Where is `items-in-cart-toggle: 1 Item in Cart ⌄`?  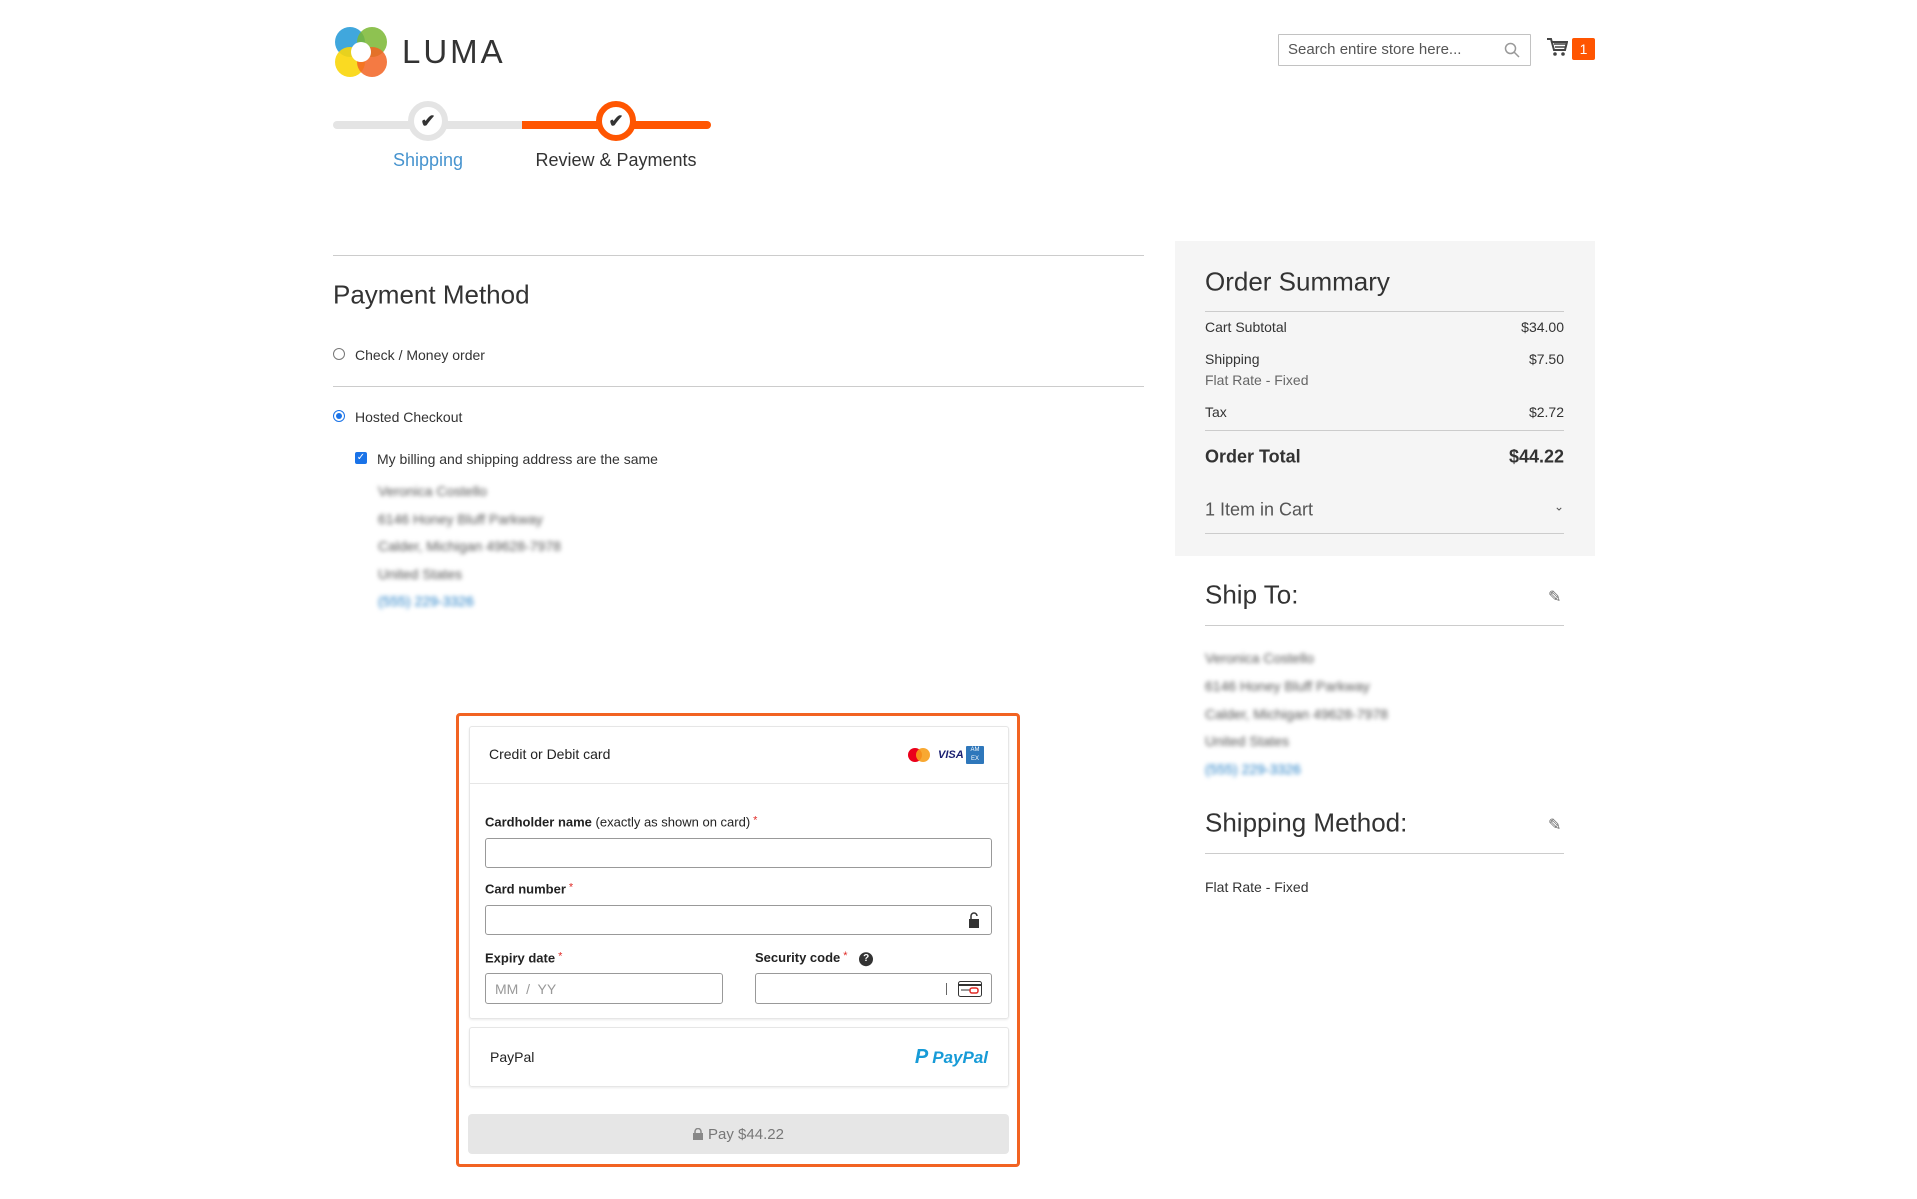
items-in-cart-toggle: 1 Item in Cart ⌄ is located at coordinates (1384, 509).